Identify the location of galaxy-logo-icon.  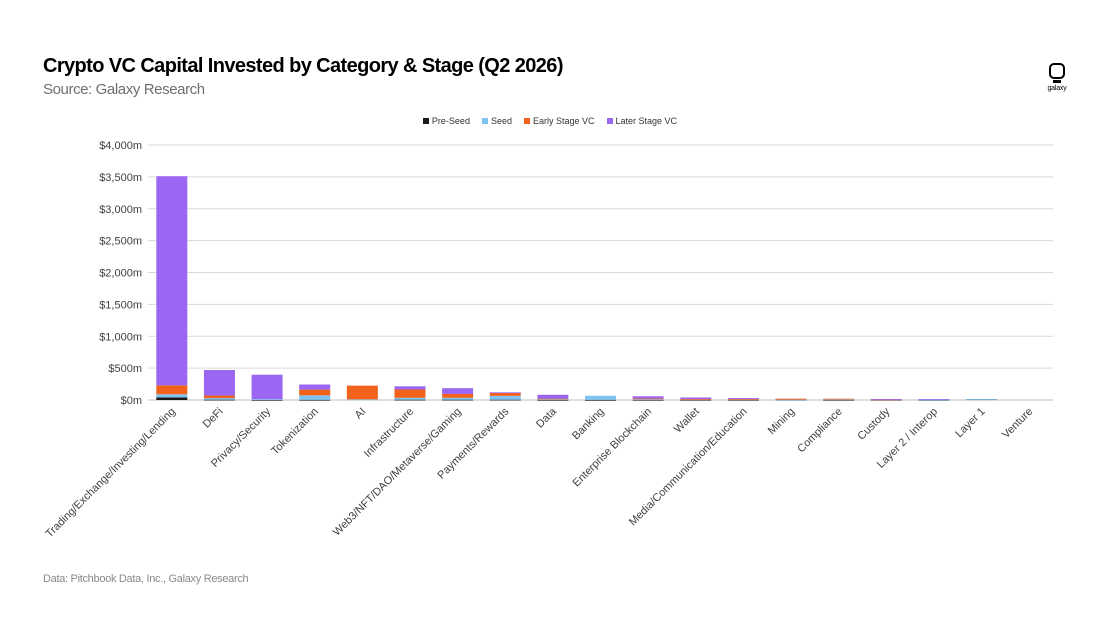
(1057, 73).